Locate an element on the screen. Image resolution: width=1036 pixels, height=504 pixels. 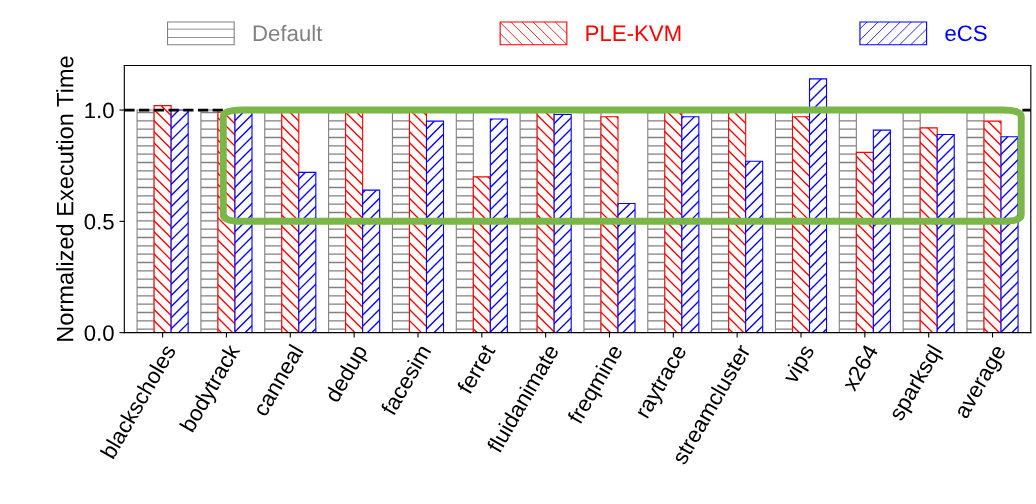
y-tick-label: 0.0 is located at coordinates (99, 333).